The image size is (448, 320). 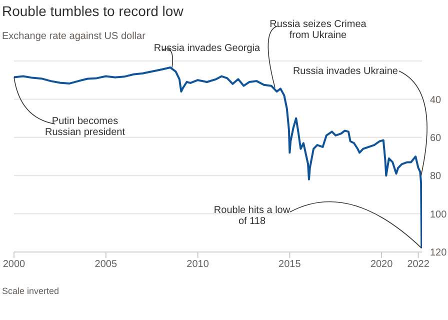 I want to click on annotation: Russia invades Ukraine, so click(x=345, y=71).